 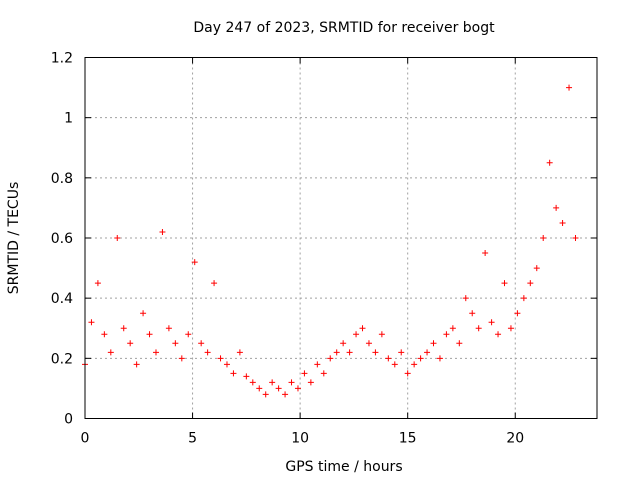 What do you see at coordinates (68, 119) in the screenshot?
I see `y-tick-label: 1` at bounding box center [68, 119].